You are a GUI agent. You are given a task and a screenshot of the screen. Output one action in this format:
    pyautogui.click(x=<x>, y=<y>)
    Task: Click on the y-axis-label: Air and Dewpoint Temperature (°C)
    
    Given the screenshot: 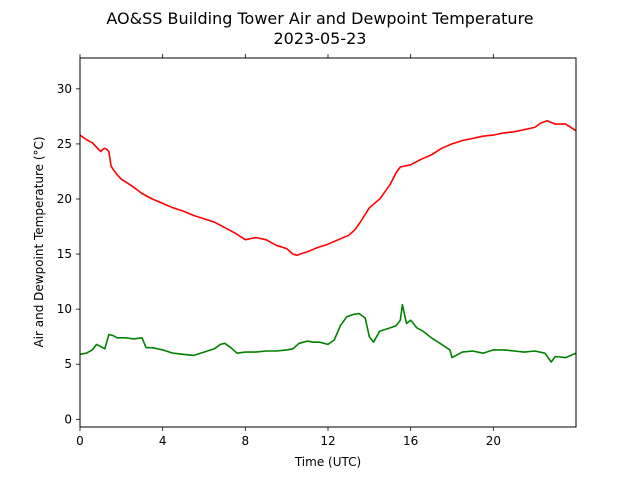 What is the action you would take?
    pyautogui.click(x=39, y=241)
    